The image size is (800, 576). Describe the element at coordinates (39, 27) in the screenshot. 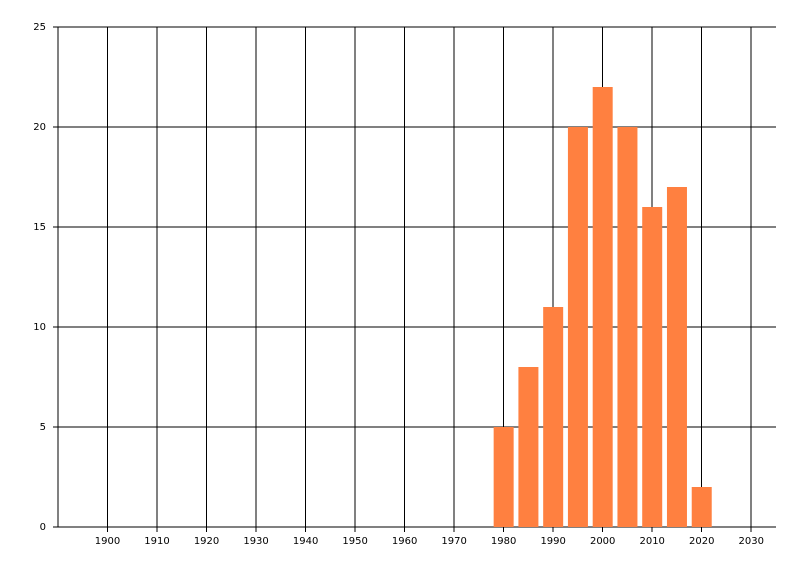

I see `y-tick-label: 25` at that location.